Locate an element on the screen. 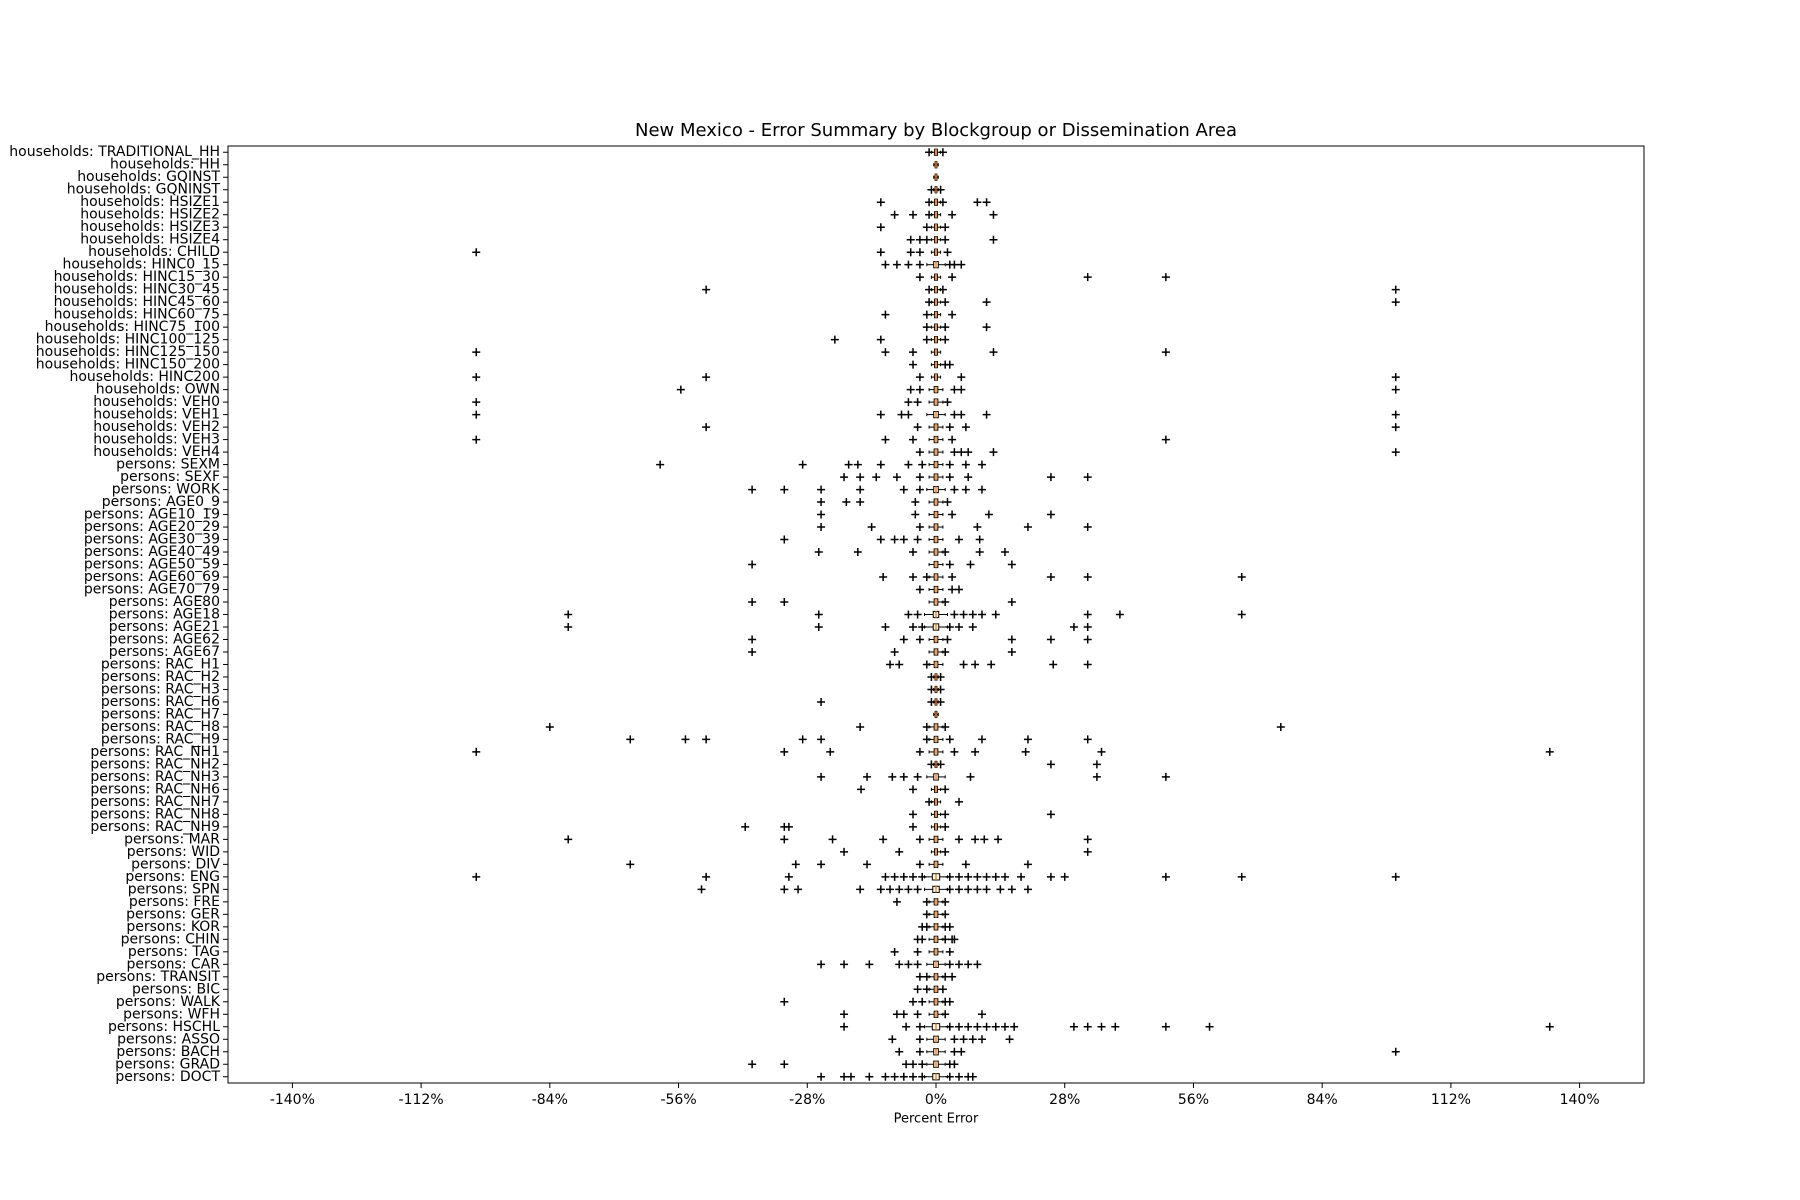 This screenshot has width=1800, height=1200. x-tick-label: 0% is located at coordinates (936, 1100).